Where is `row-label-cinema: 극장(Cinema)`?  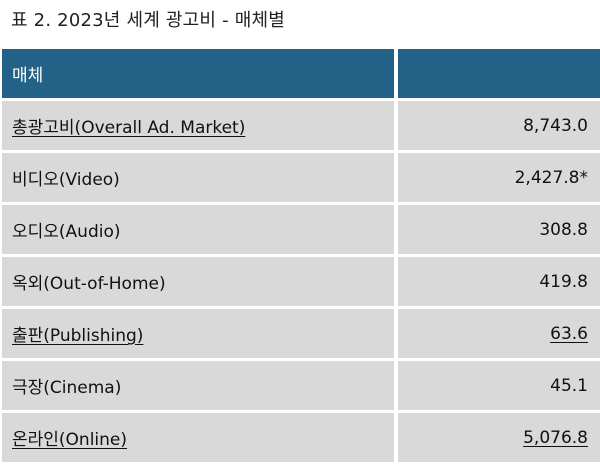
row-label-cinema: 극장(Cinema) is located at coordinates (67, 388).